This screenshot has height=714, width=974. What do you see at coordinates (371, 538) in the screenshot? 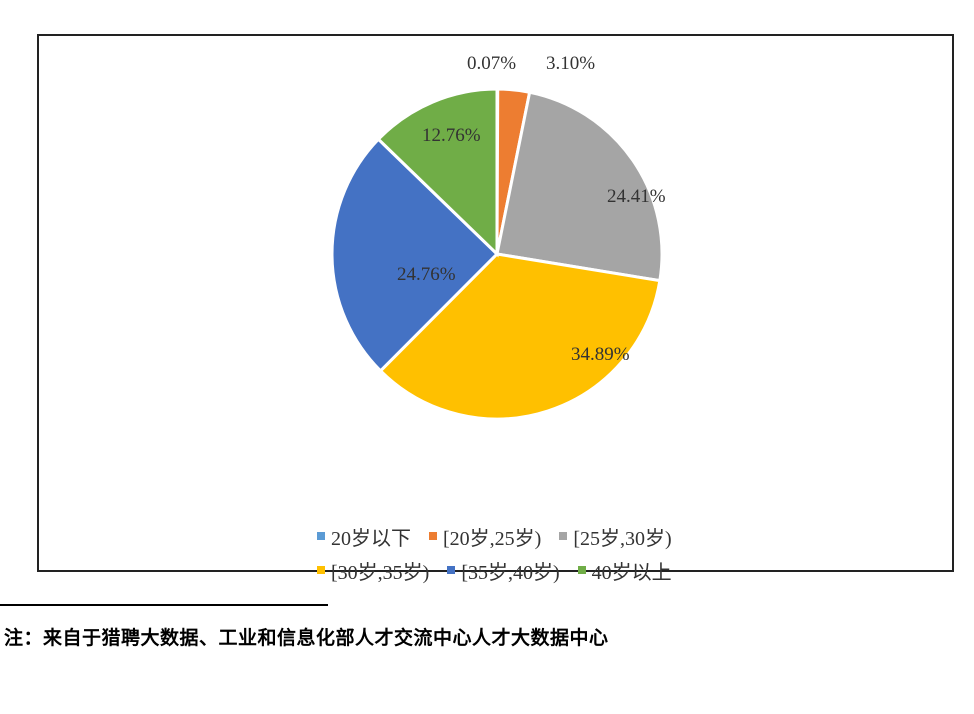
I see `legend-label: 20岁以下` at bounding box center [371, 538].